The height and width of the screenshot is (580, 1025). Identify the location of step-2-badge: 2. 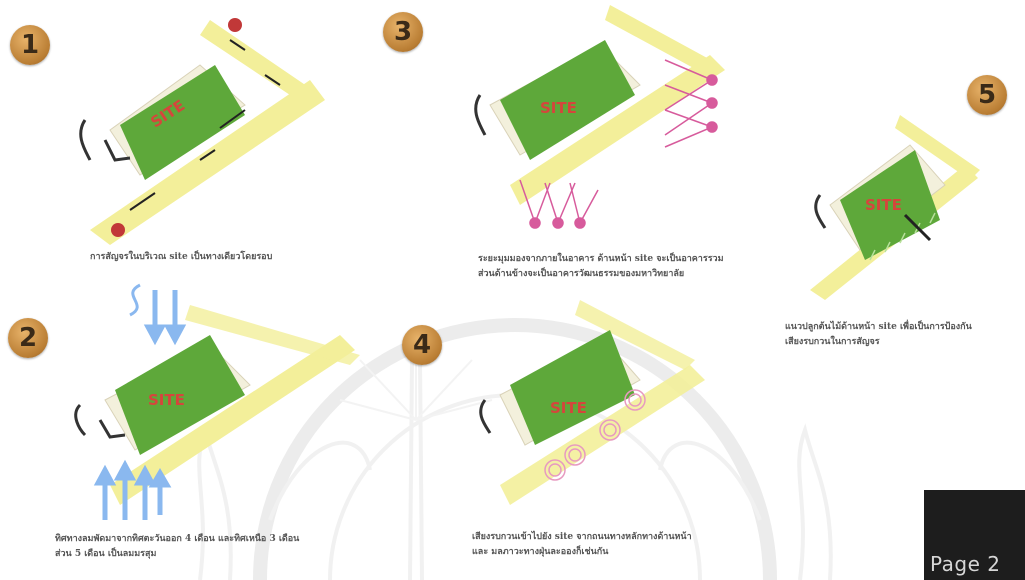
(28, 338).